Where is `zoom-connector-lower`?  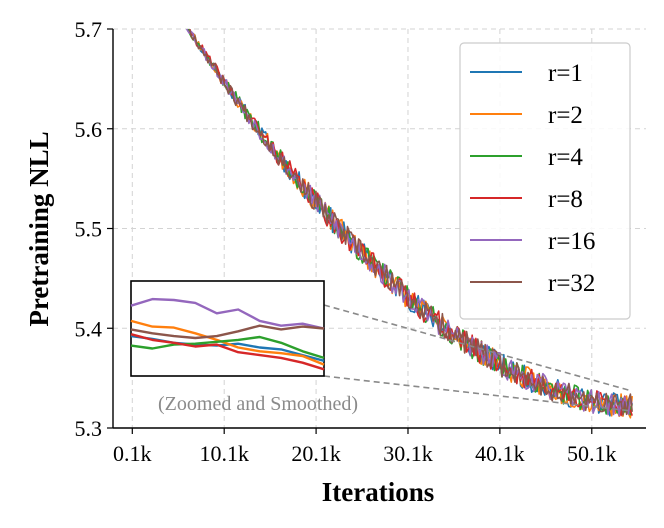 zoom-connector-lower is located at coordinates (478, 393).